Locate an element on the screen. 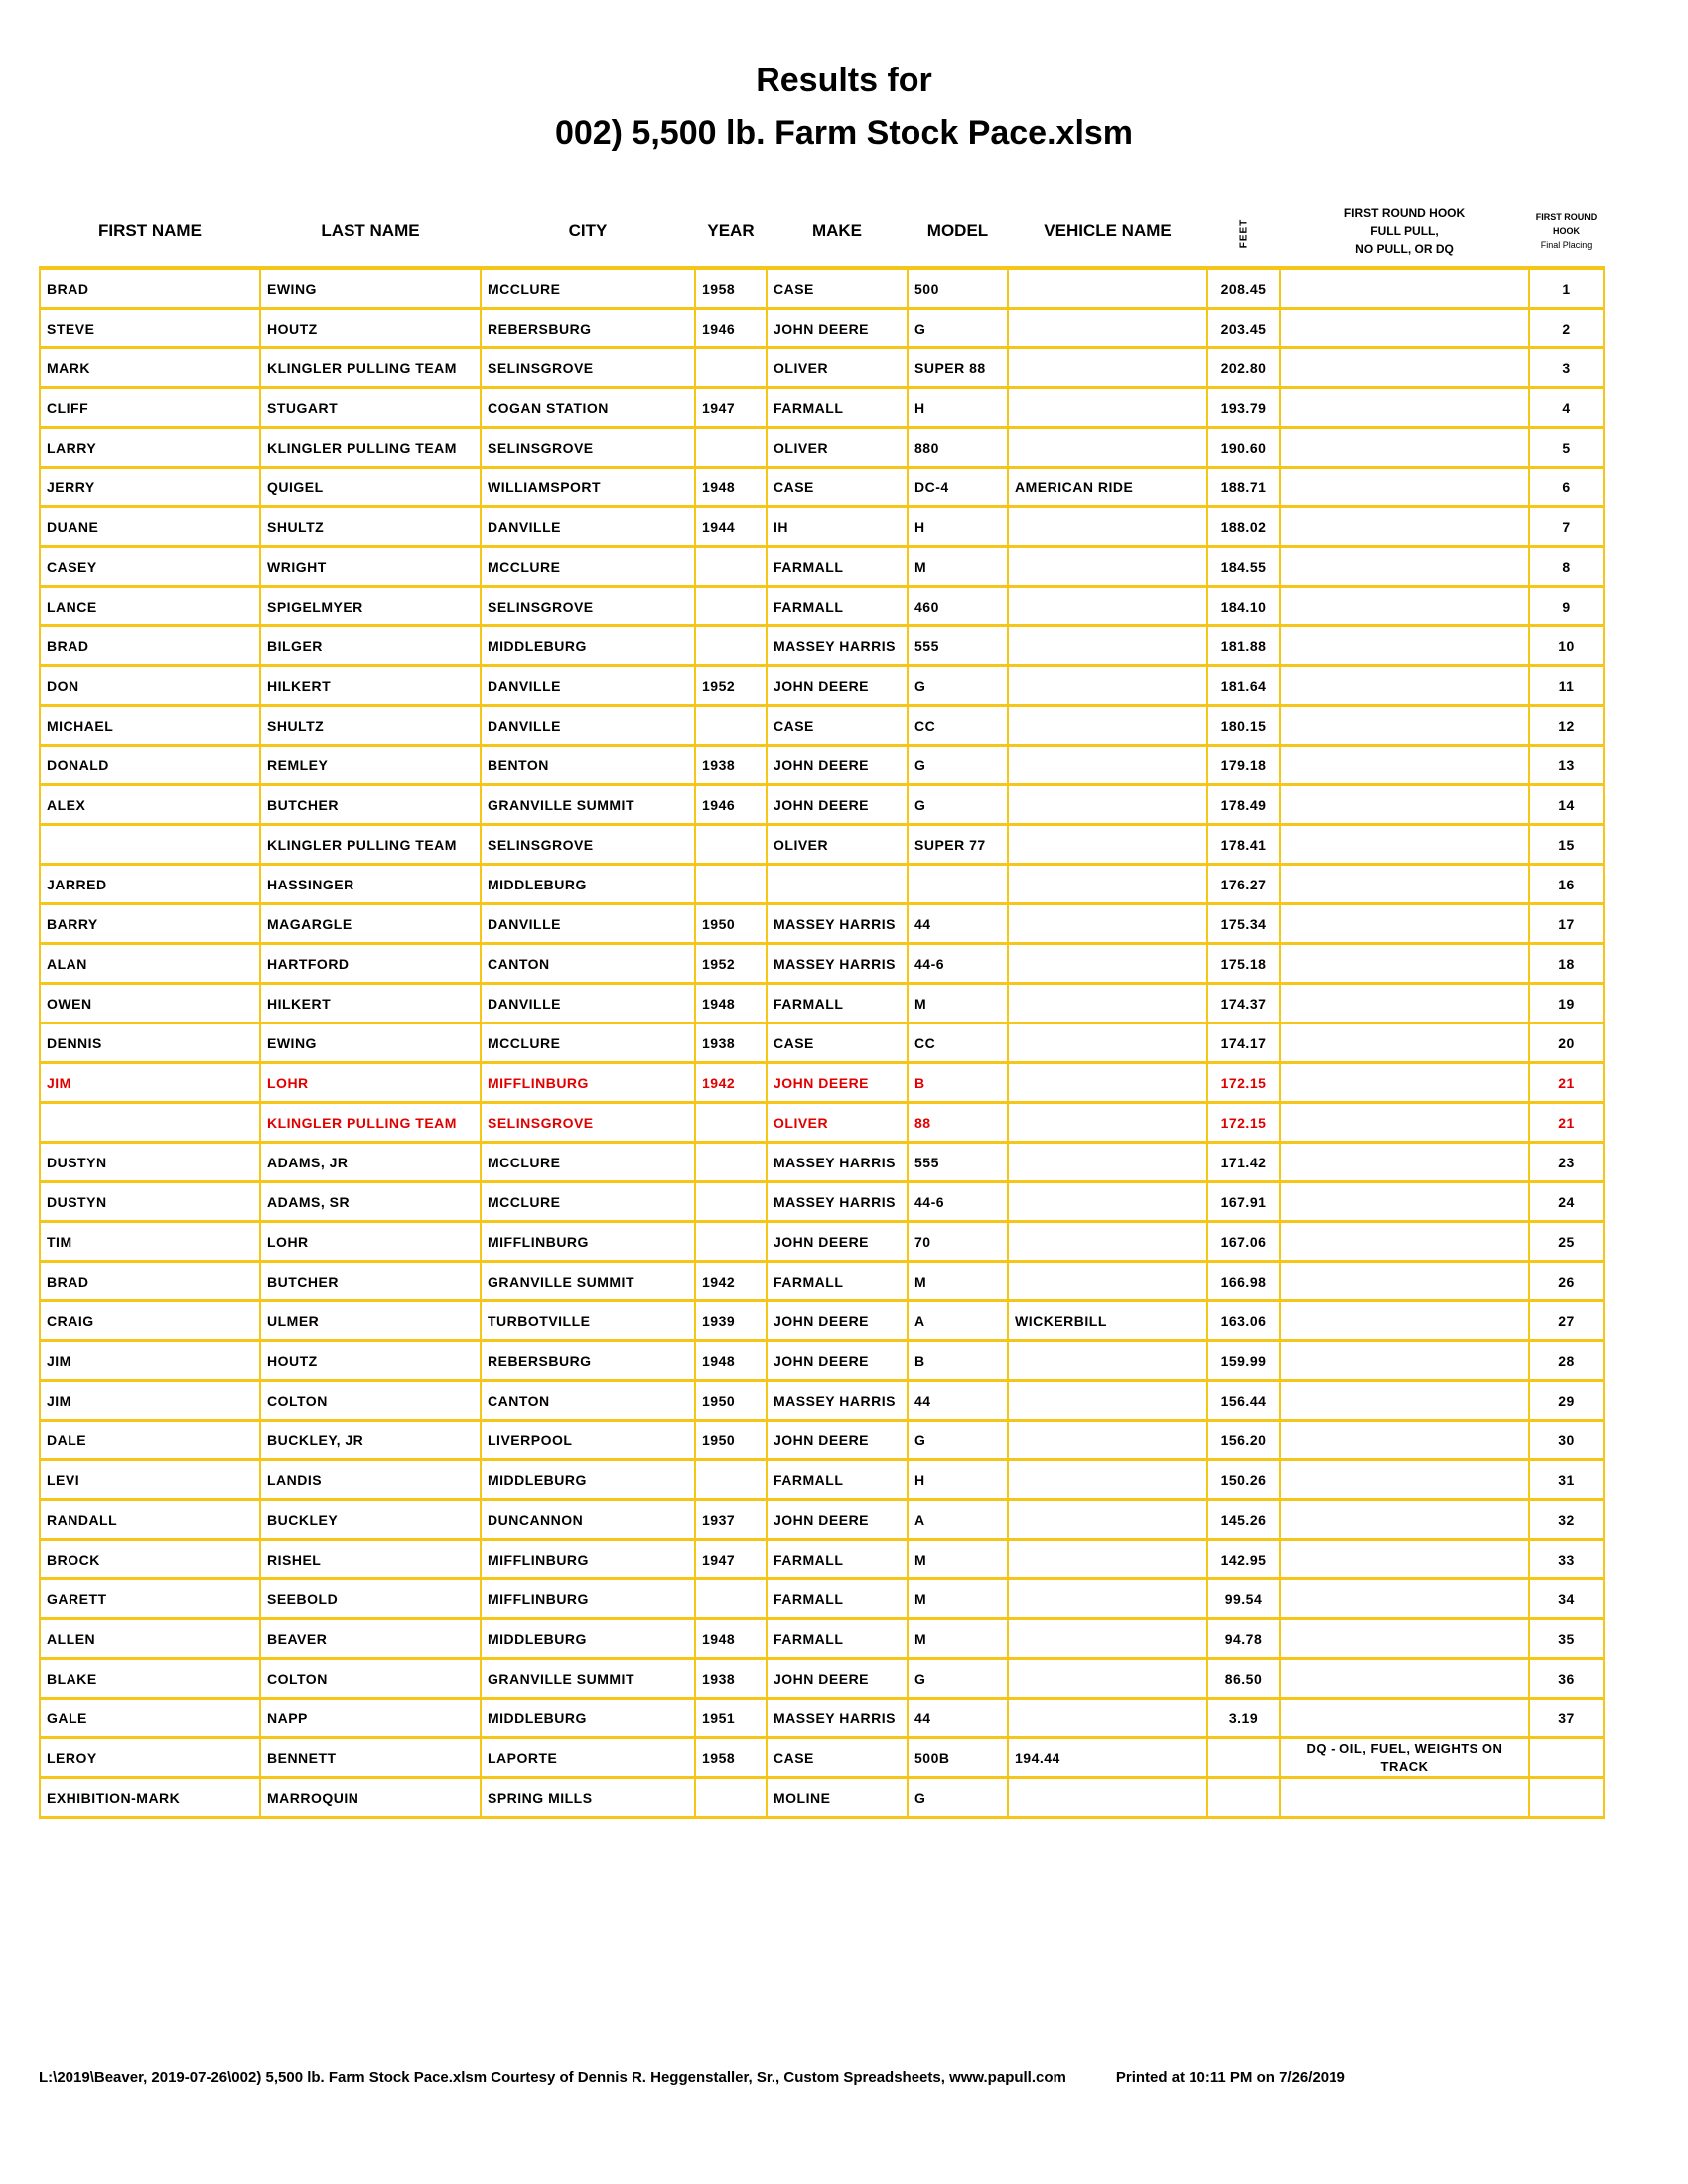  cell-last-name: LANDIS is located at coordinates (370, 1479).